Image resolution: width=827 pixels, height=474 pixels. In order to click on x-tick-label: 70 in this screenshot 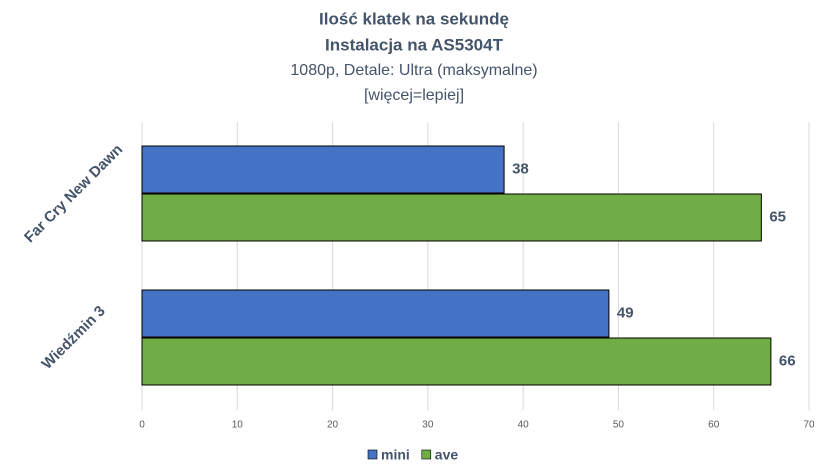, I will do `click(809, 425)`.